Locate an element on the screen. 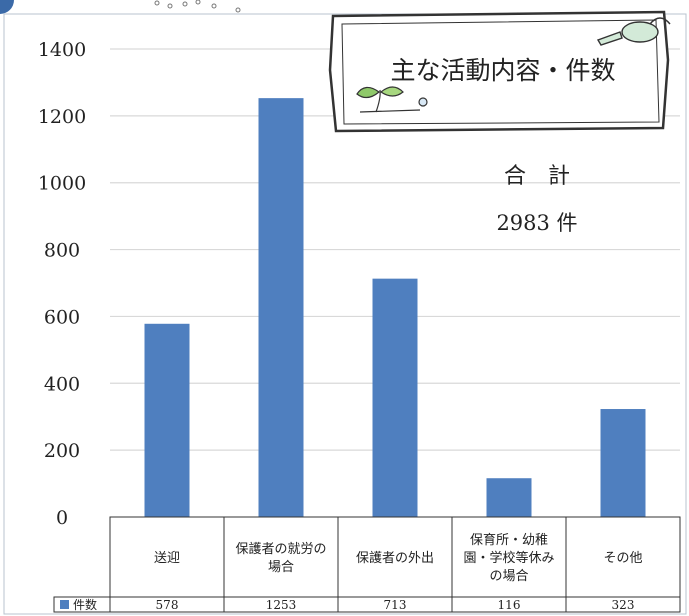 Image resolution: width=689 pixels, height=616 pixels. droplets-decoration-icon is located at coordinates (197, 6).